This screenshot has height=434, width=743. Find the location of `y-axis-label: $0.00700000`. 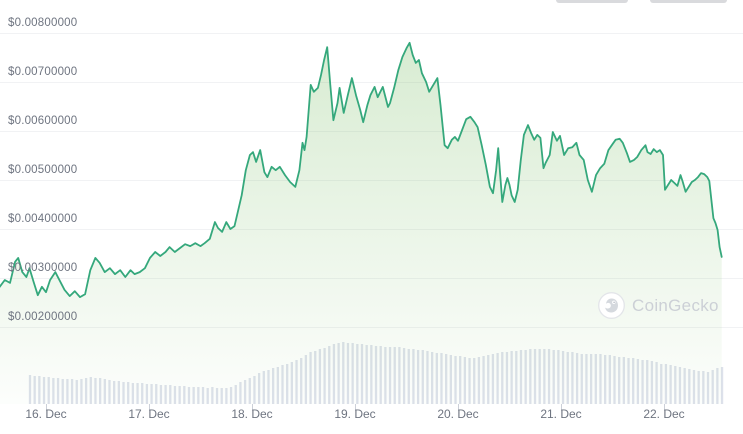

y-axis-label: $0.00700000 is located at coordinates (43, 72).